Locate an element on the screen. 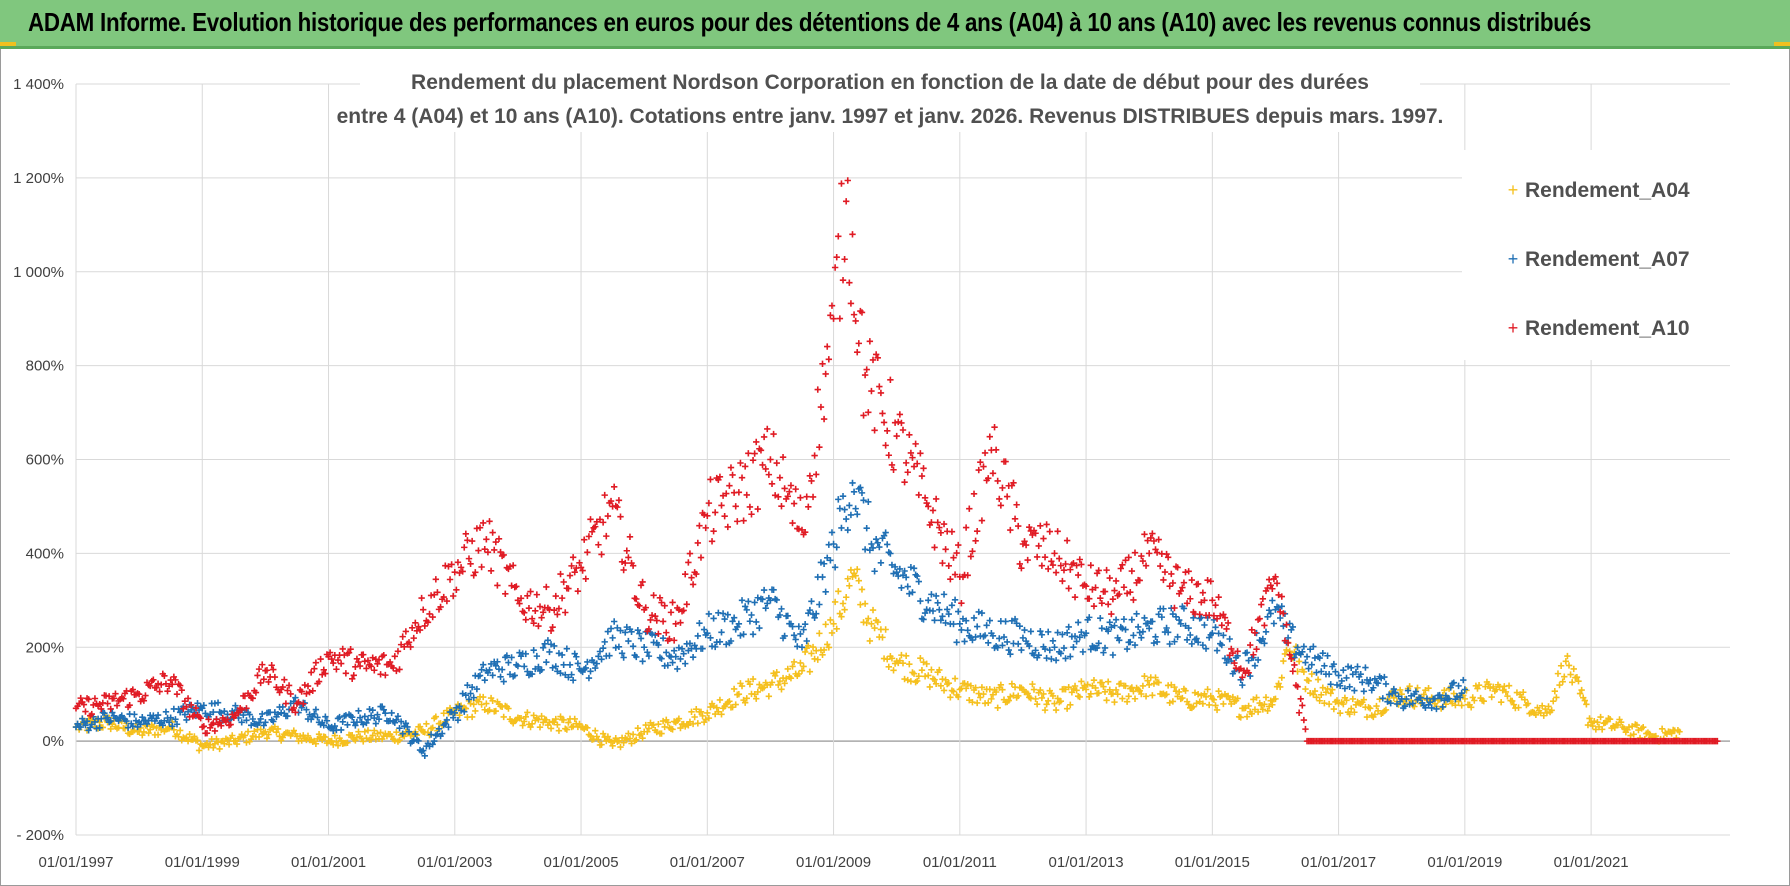 The image size is (1790, 886). x-tick-label: 01/01/2019 is located at coordinates (1464, 862).